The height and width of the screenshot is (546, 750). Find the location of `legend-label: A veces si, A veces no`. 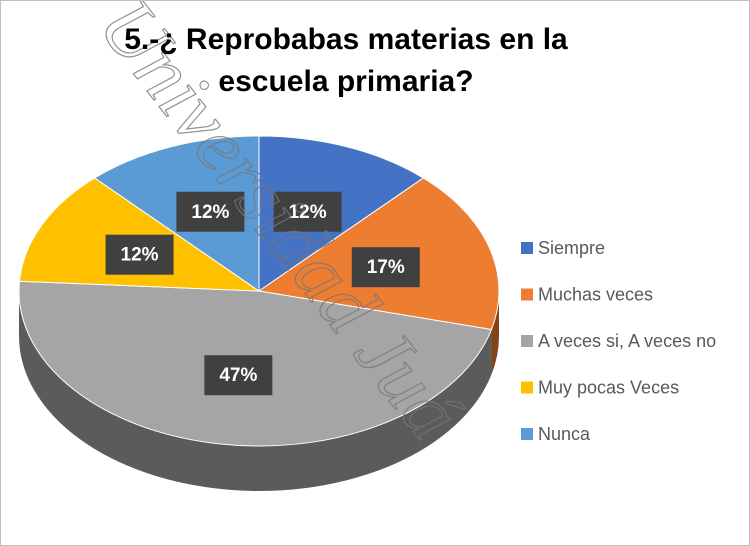

legend-label: A veces si, A veces no is located at coordinates (627, 341).